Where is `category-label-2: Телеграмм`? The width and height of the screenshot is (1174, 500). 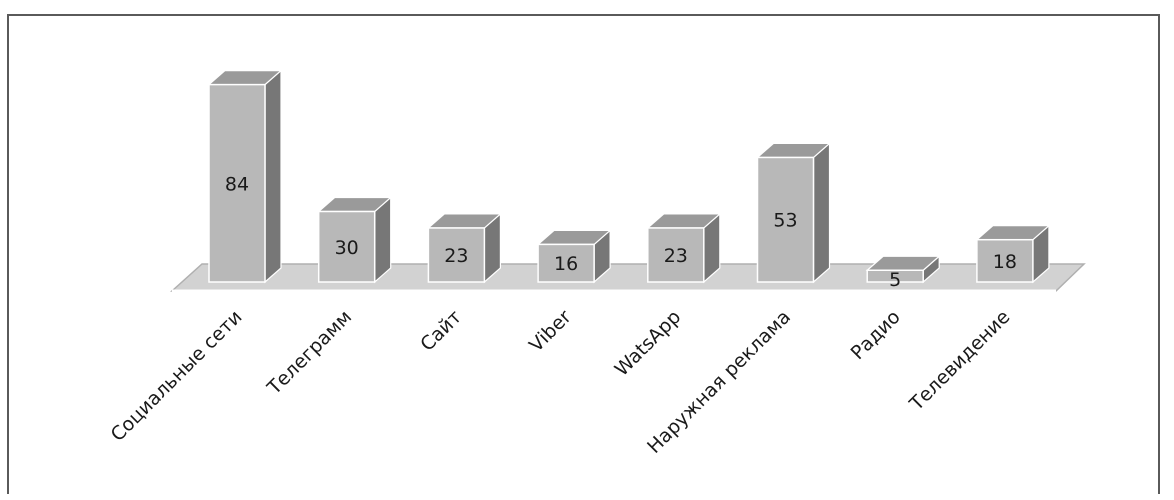
category-label-2: Телеграмм is located at coordinates (310, 353).